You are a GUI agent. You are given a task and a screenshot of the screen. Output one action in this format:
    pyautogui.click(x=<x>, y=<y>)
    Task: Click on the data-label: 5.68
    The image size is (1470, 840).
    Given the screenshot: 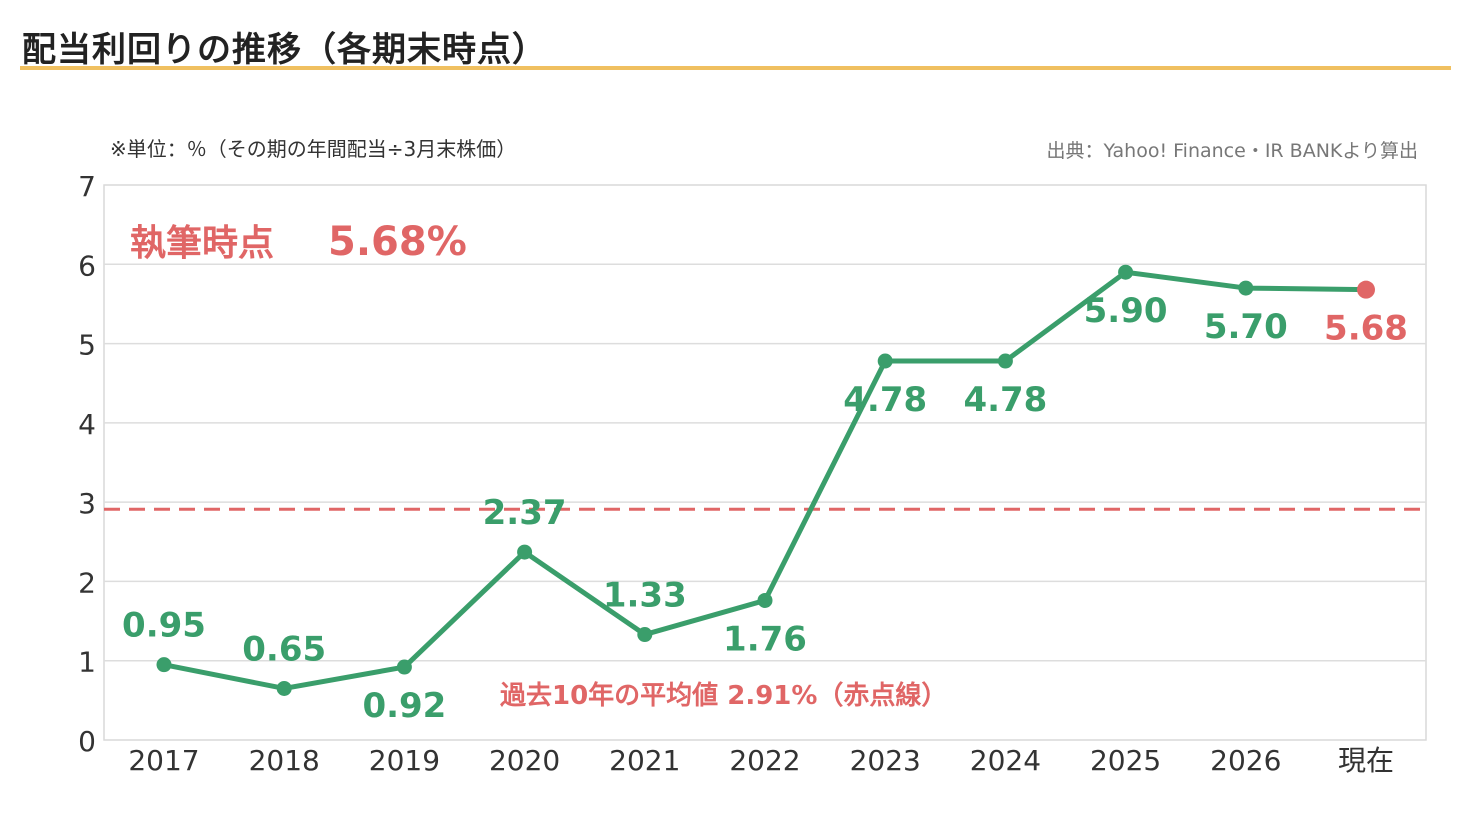 What is the action you would take?
    pyautogui.click(x=1366, y=329)
    